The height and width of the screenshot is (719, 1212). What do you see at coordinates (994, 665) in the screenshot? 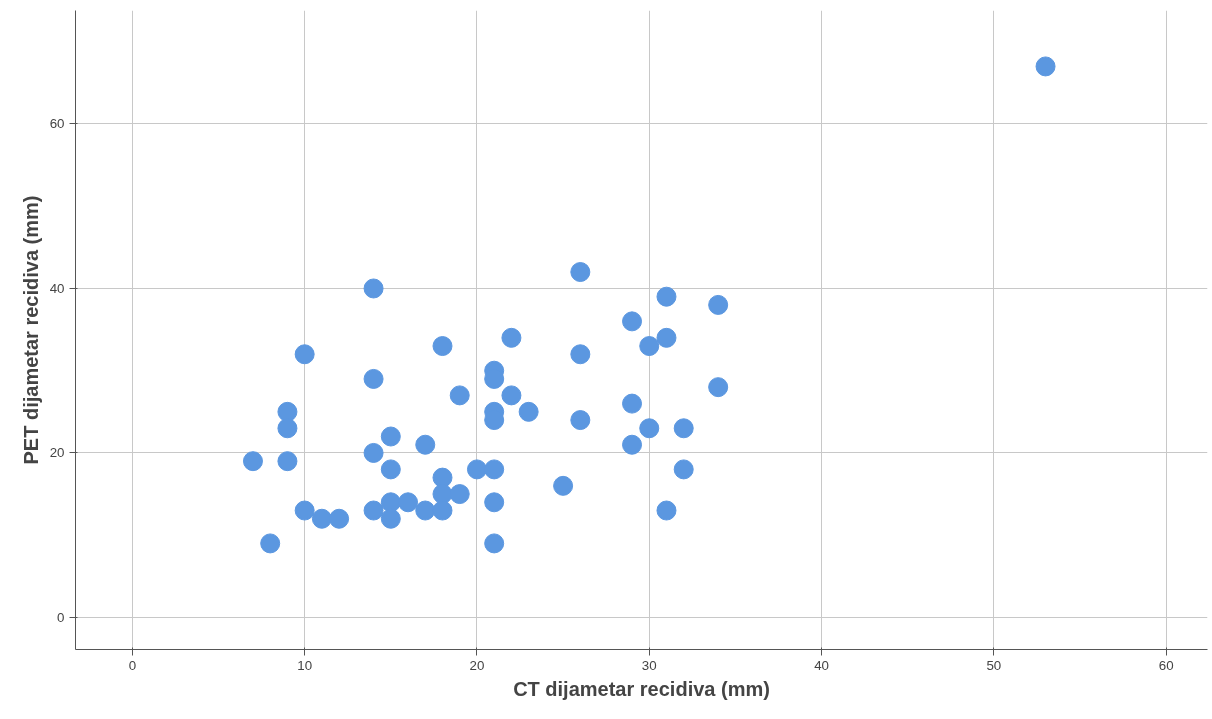
I see `x-tick-label: 50` at bounding box center [994, 665].